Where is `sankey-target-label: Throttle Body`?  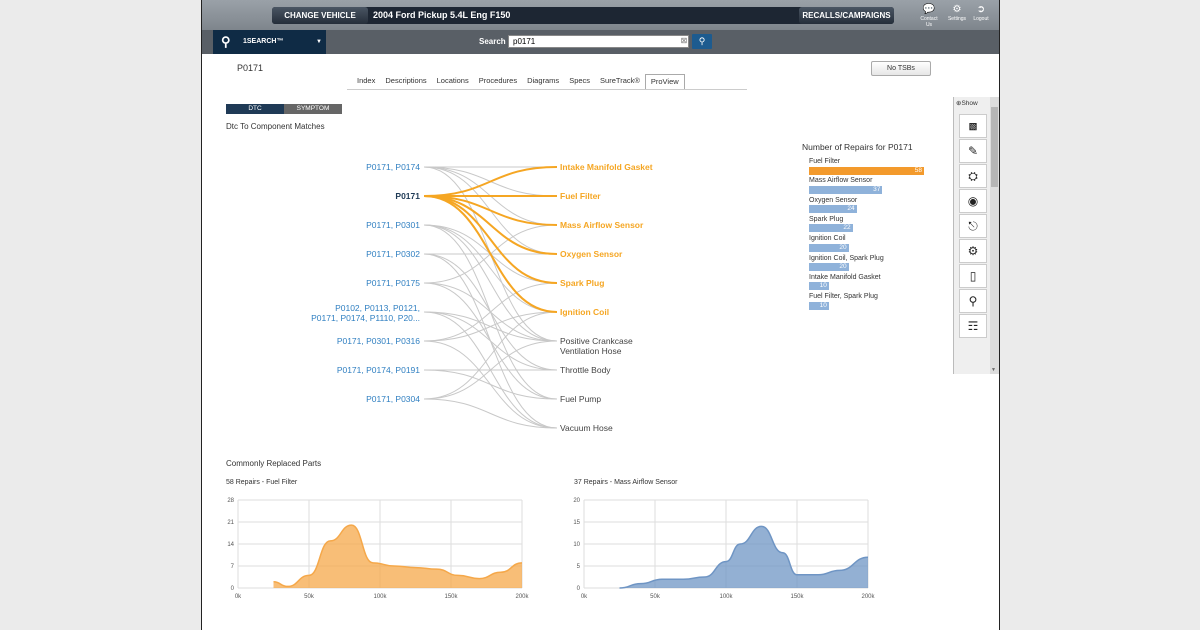
sankey-target-label: Throttle Body is located at coordinates (585, 370).